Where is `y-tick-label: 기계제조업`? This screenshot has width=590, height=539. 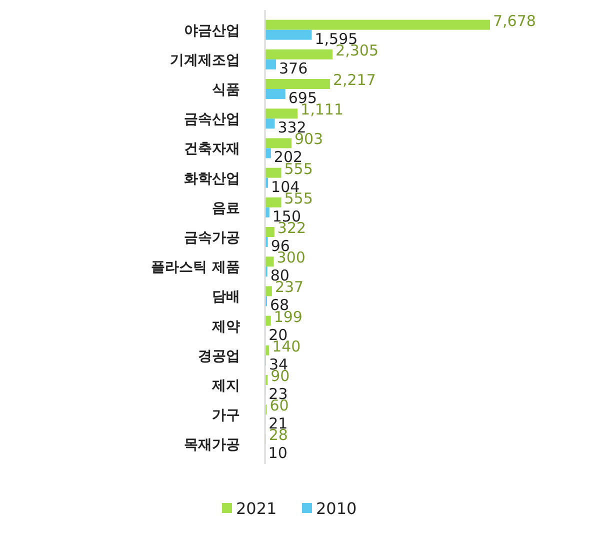
y-tick-label: 기계제조업 is located at coordinates (205, 60).